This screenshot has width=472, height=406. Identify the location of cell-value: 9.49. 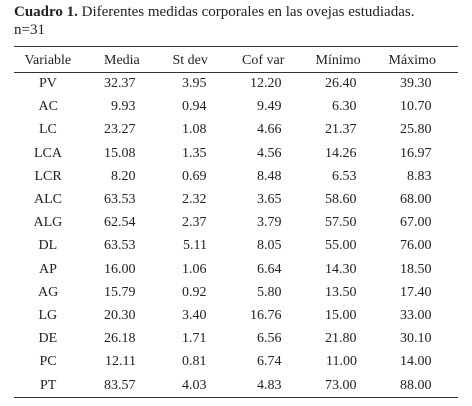
(269, 107).